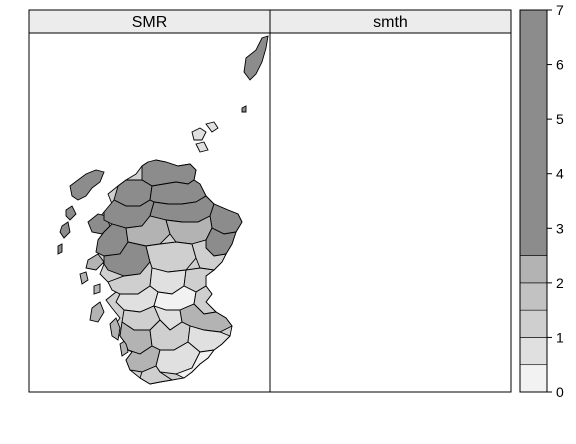  Describe the element at coordinates (560, 10) in the screenshot. I see `color-key-tick-label: 7` at that location.